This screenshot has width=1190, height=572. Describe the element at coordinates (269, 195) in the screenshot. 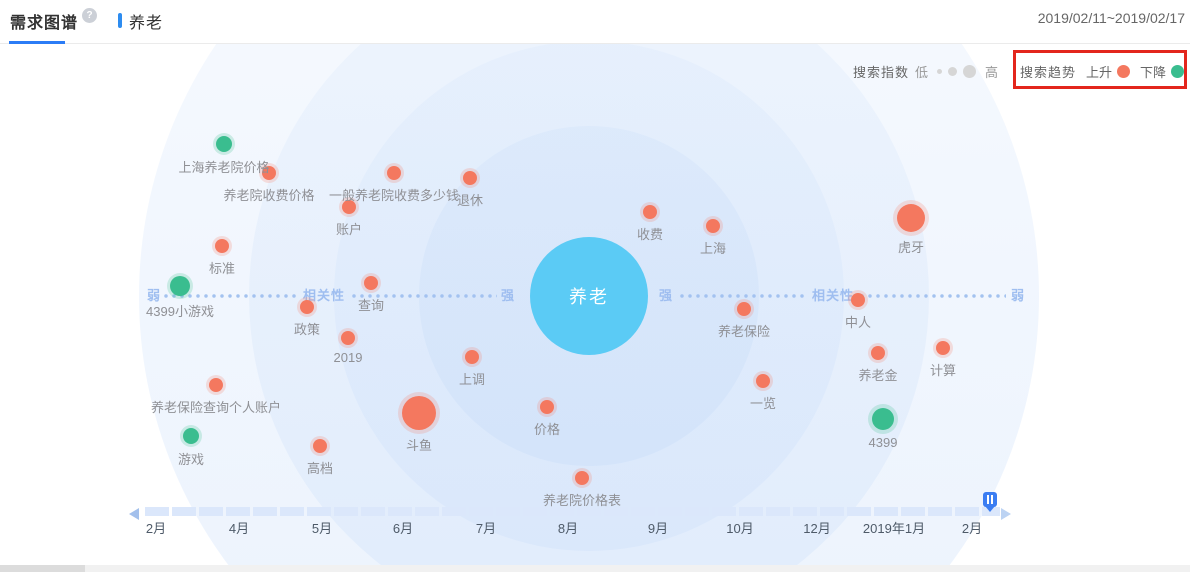

I see `keyword-label: 养老院收费价格` at that location.